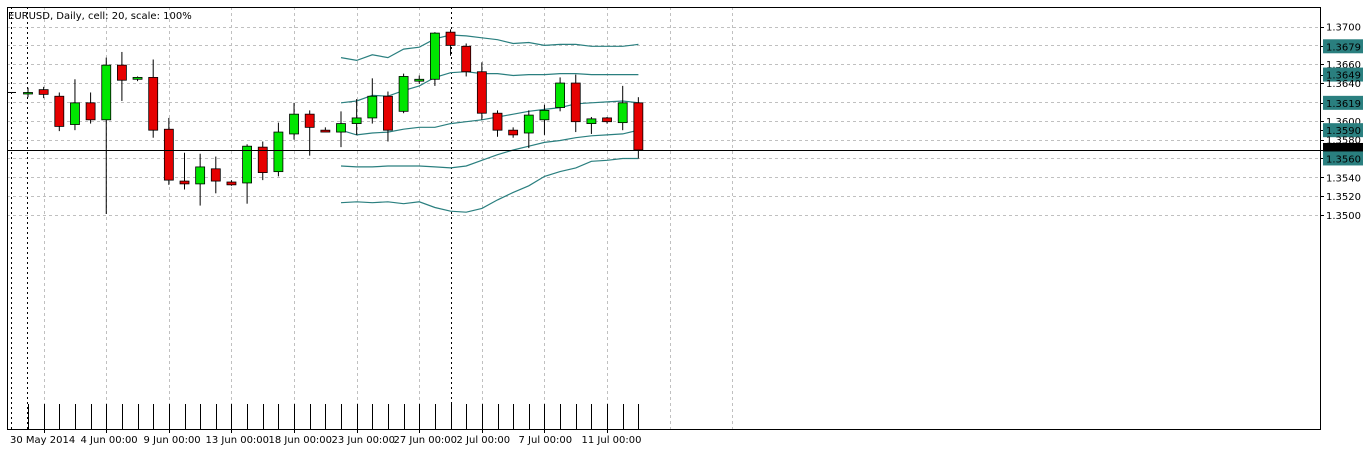 The width and height of the screenshot is (1366, 450). What do you see at coordinates (238, 440) in the screenshot?
I see `x-axis-label: 13 Jun 00:00` at bounding box center [238, 440].